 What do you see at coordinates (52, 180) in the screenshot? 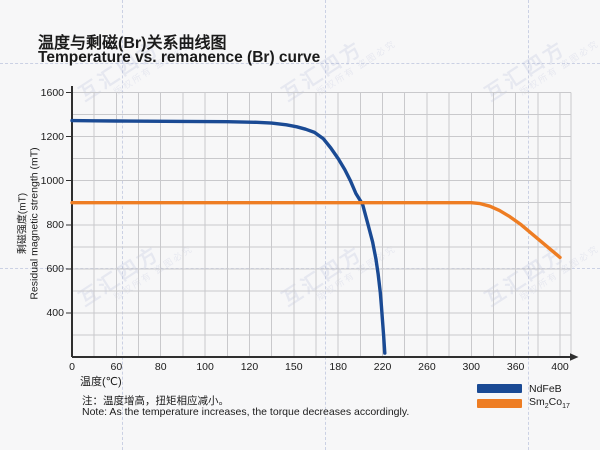
I see `y-tick-label: 1000` at bounding box center [52, 180].